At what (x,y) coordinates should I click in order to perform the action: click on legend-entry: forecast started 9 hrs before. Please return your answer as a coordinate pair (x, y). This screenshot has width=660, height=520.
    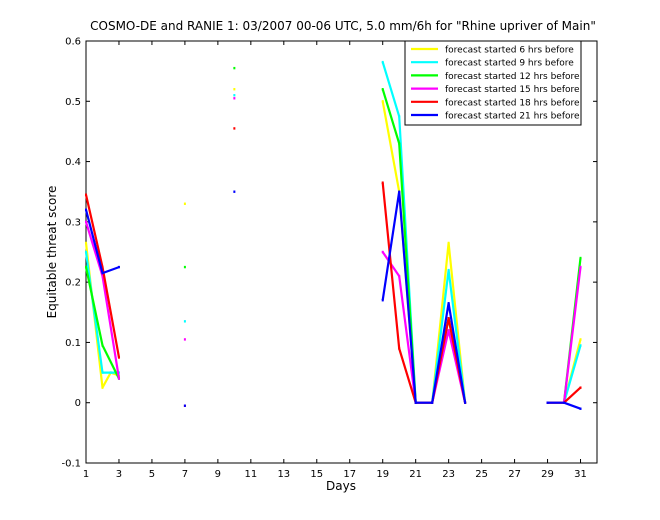
    Looking at the image, I should click on (509, 64).